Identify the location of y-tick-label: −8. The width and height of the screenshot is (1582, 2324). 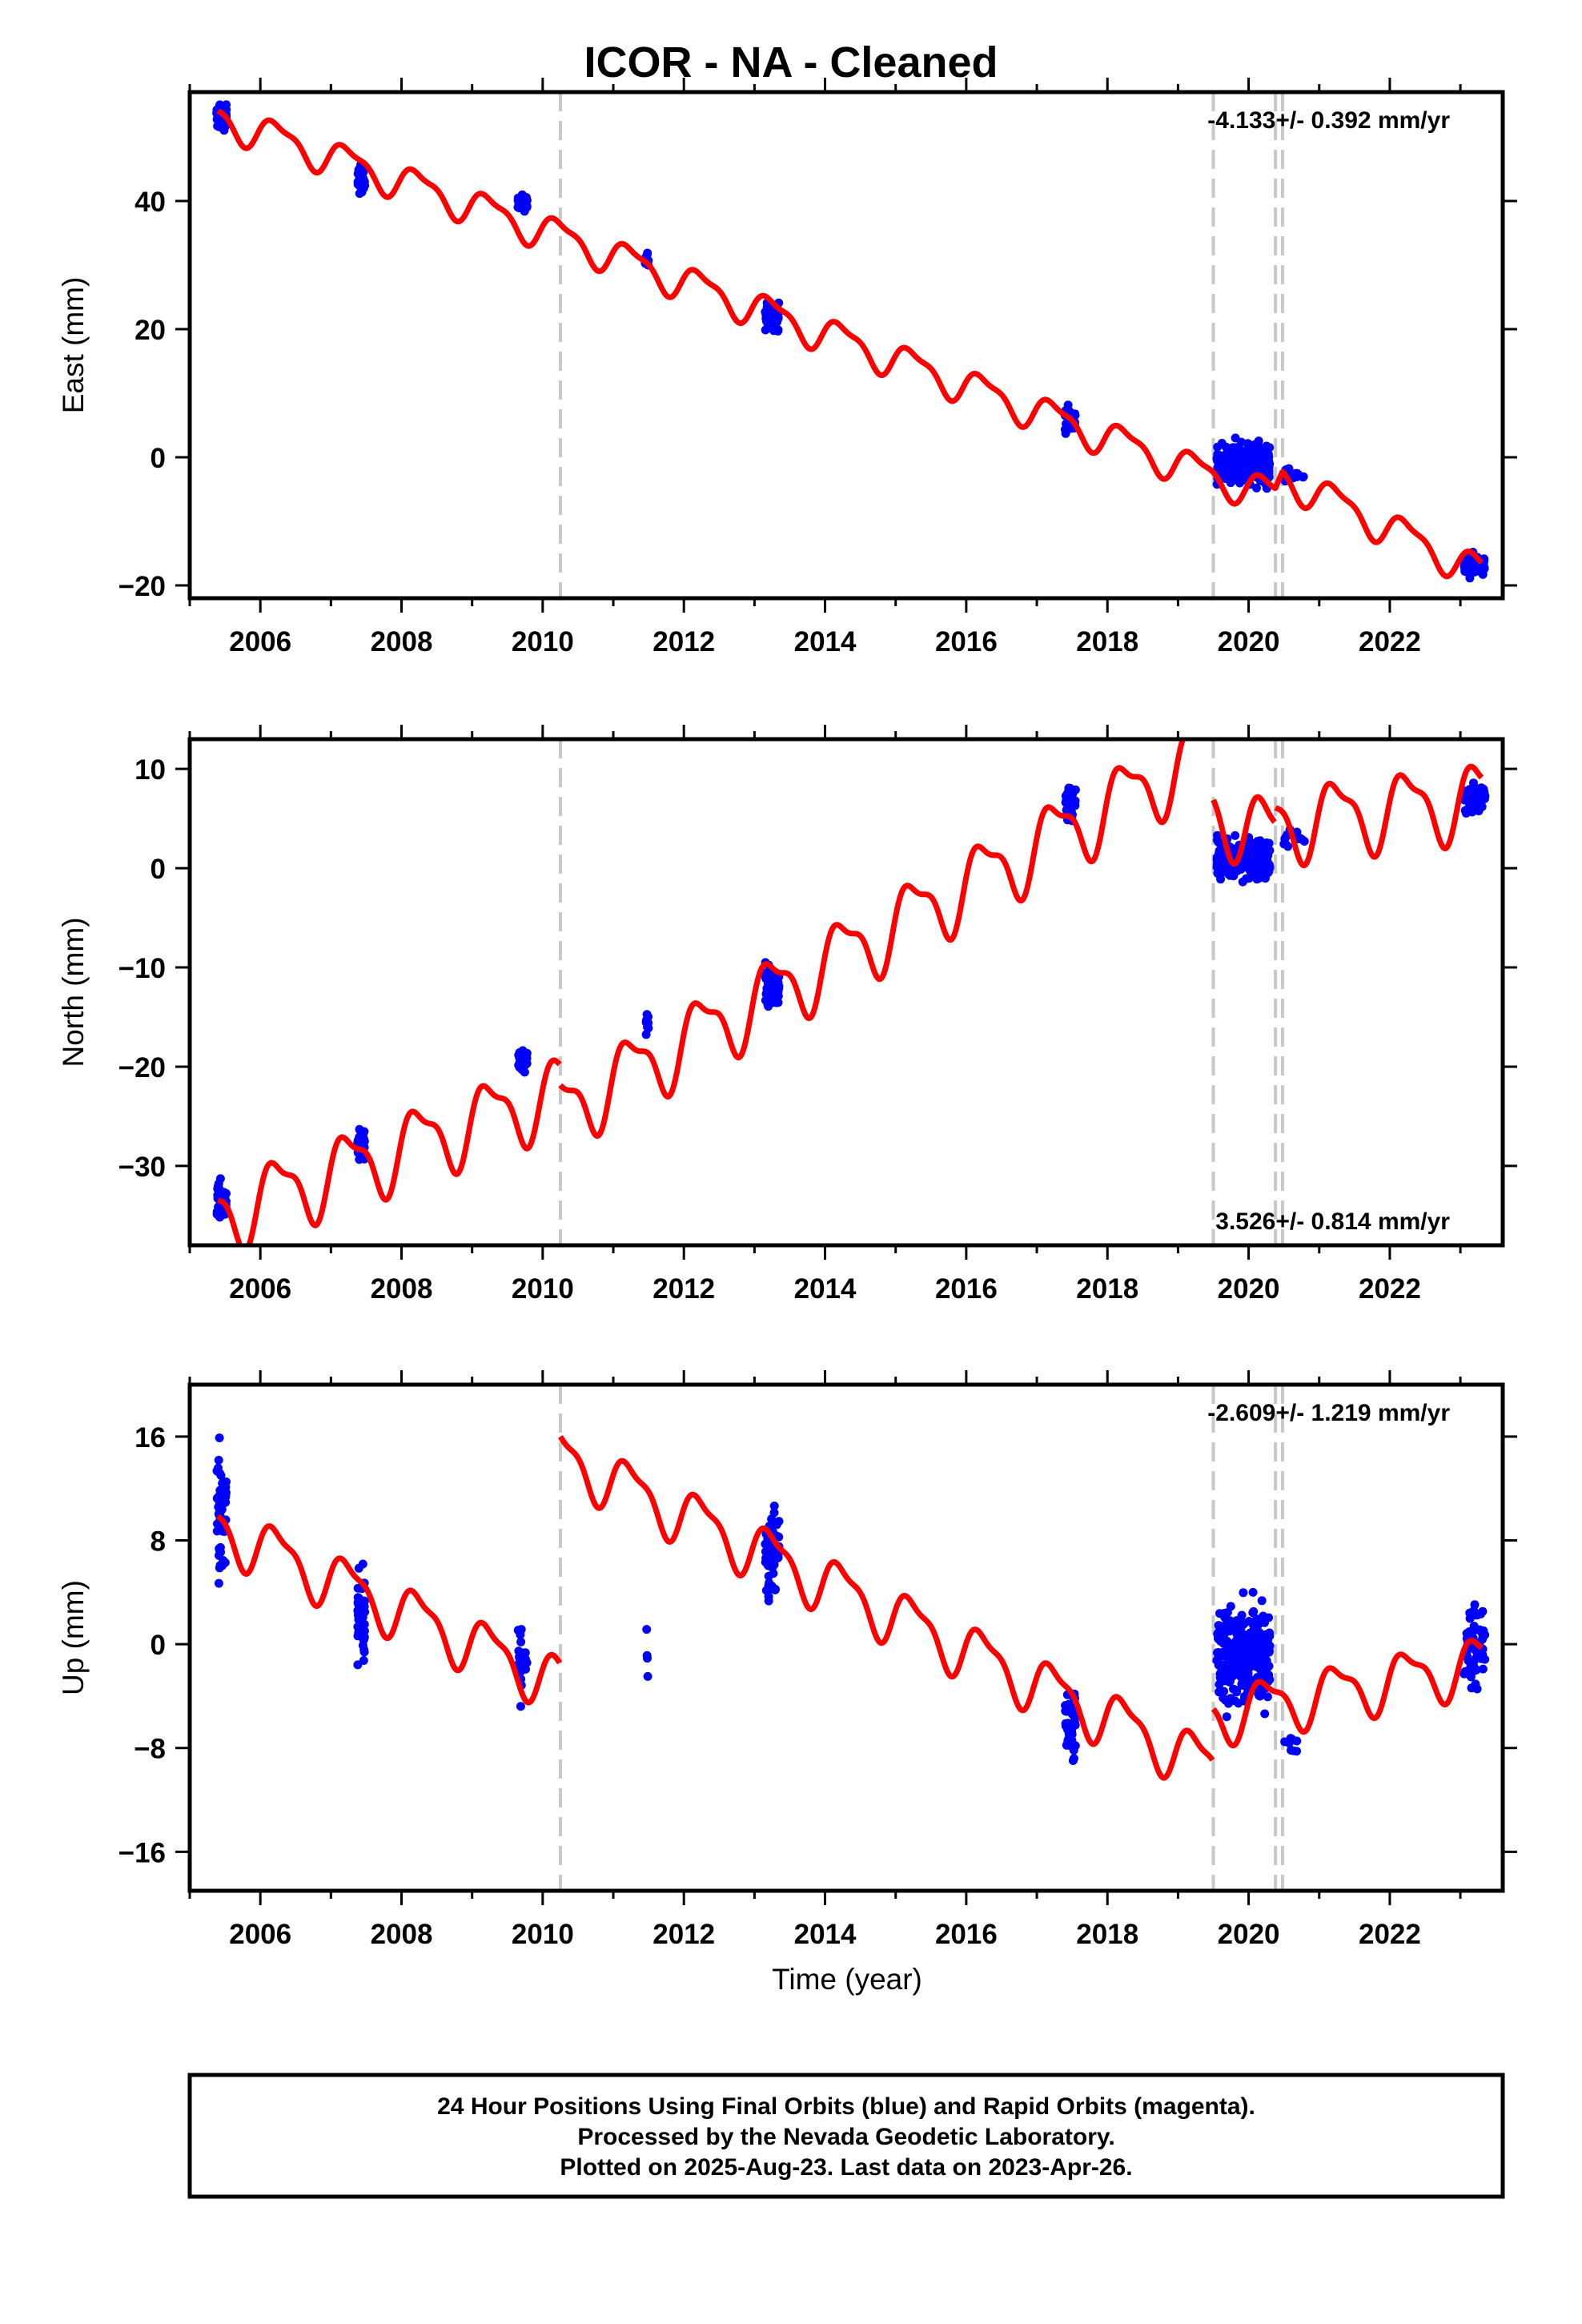
(150, 1750).